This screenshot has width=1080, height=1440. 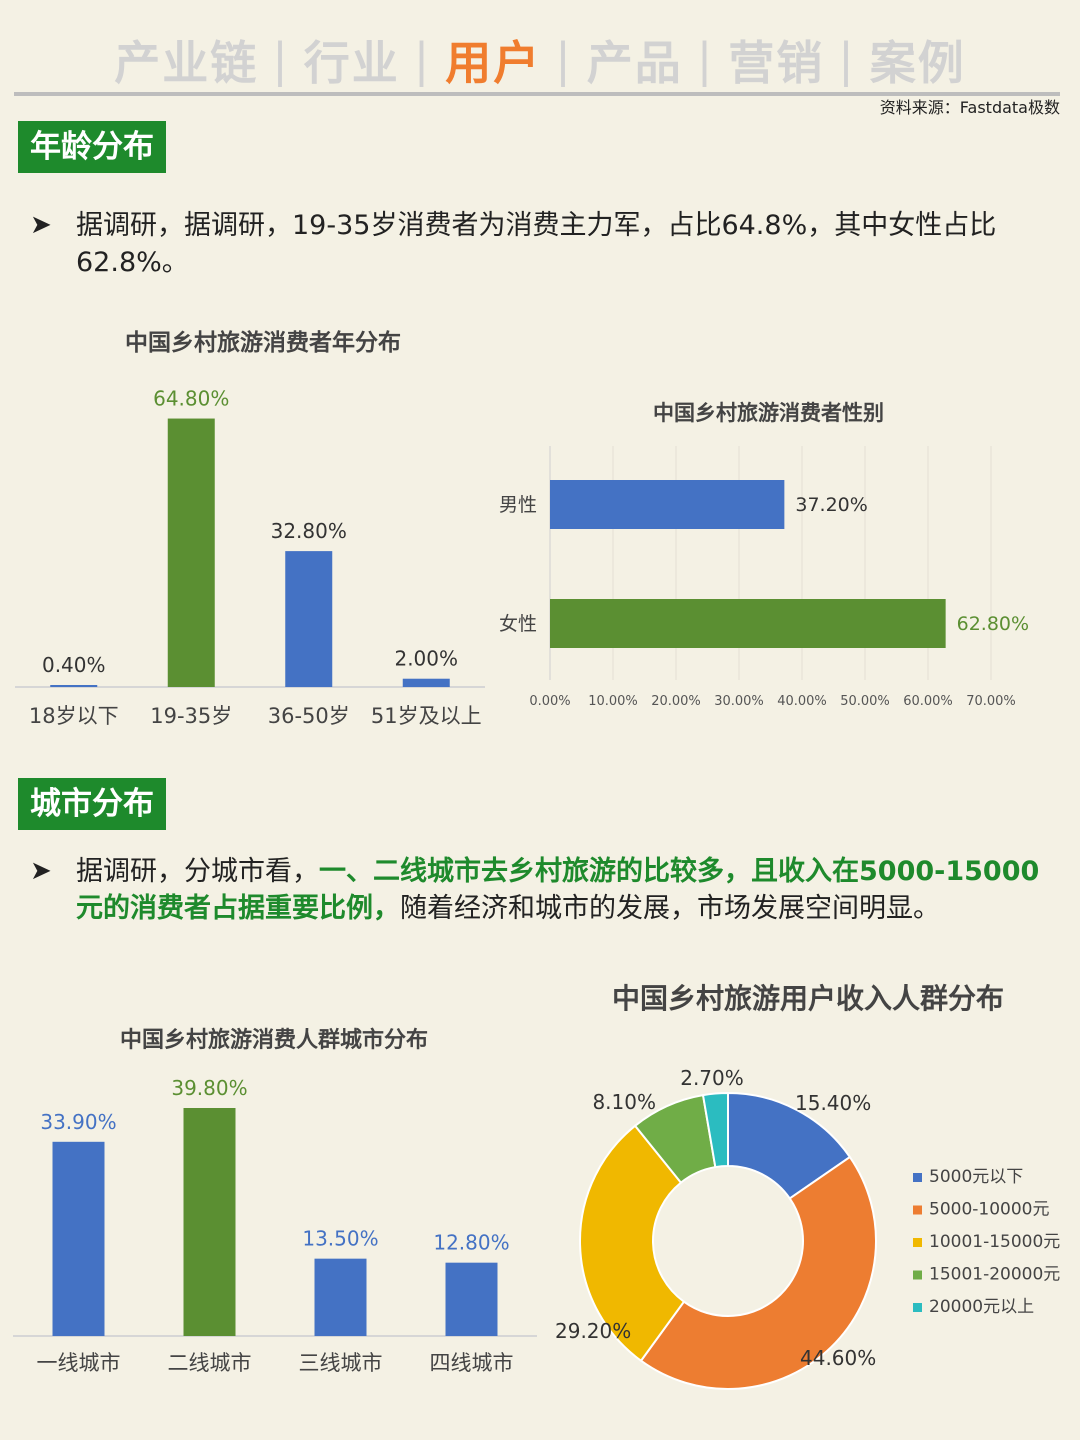 I want to click on source-note: 资料来源：Fastdata极数, so click(x=969, y=107).